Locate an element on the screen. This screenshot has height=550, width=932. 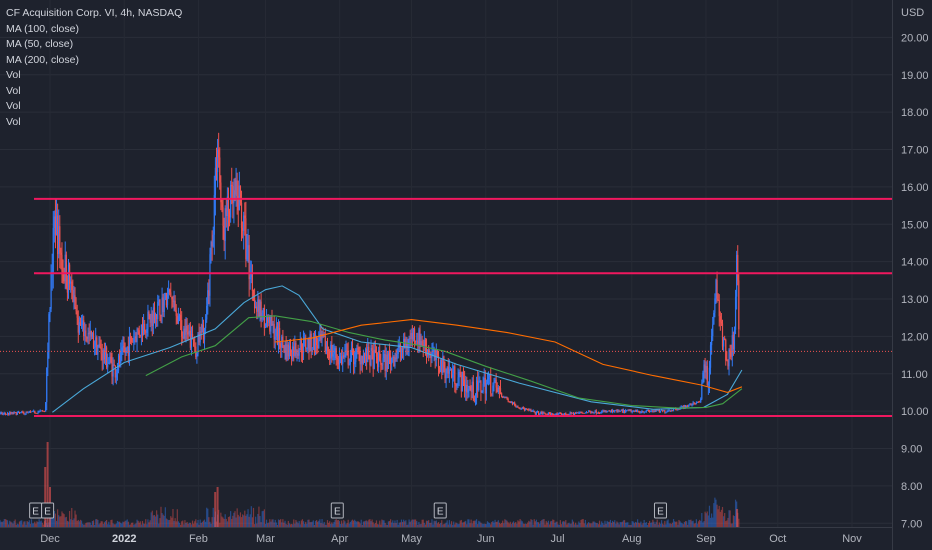
legend-vol-3: Vol is located at coordinates (13, 106).